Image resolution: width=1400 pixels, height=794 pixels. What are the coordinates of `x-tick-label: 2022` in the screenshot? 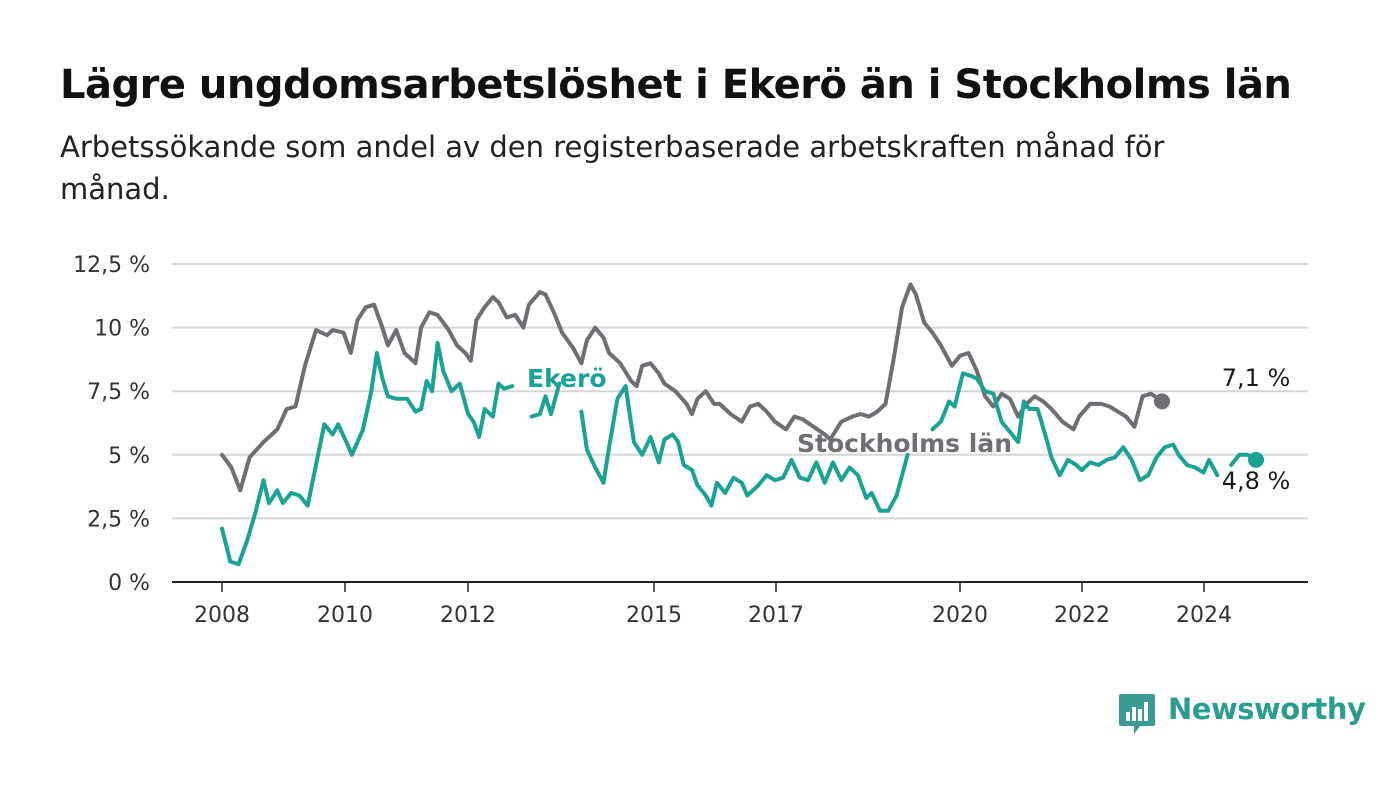 It's located at (1082, 615).